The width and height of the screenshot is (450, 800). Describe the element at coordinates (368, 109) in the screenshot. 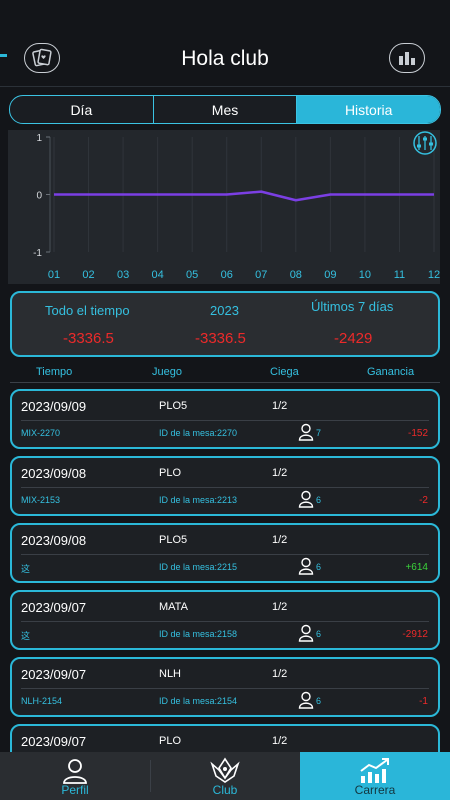

I see `tab-historia: Historia` at that location.